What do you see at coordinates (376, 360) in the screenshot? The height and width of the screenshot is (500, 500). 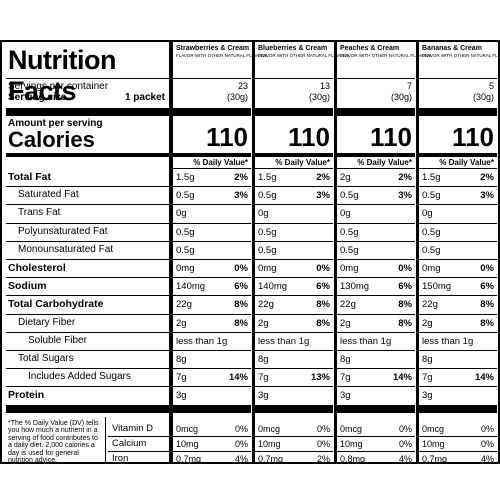 I see `nutrient-row-sugars: 8g` at bounding box center [376, 360].